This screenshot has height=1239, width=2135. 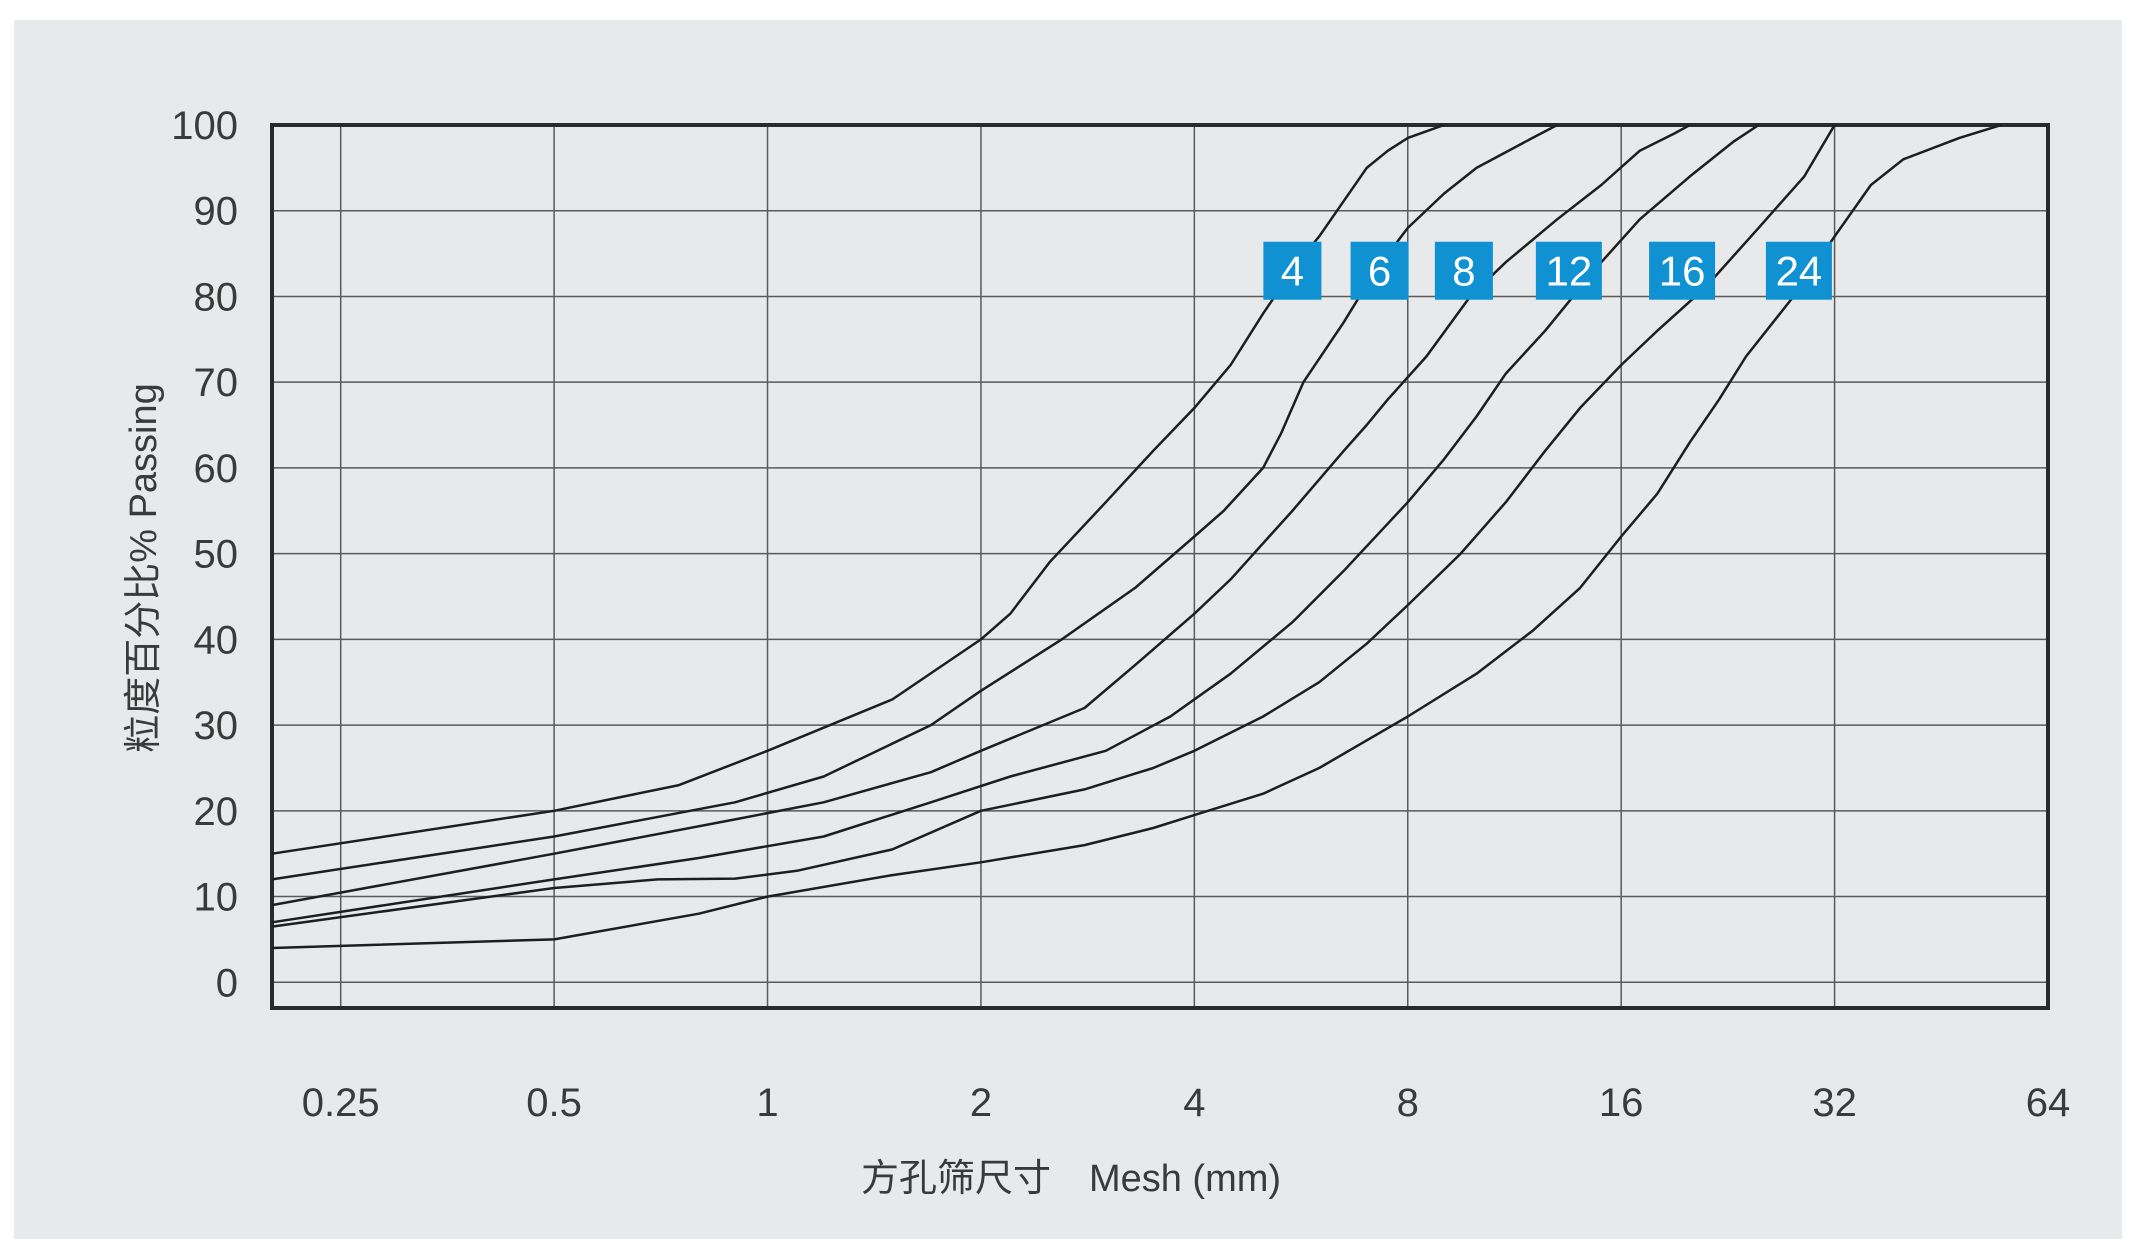 I want to click on series-badge-6: 6, so click(x=1379, y=270).